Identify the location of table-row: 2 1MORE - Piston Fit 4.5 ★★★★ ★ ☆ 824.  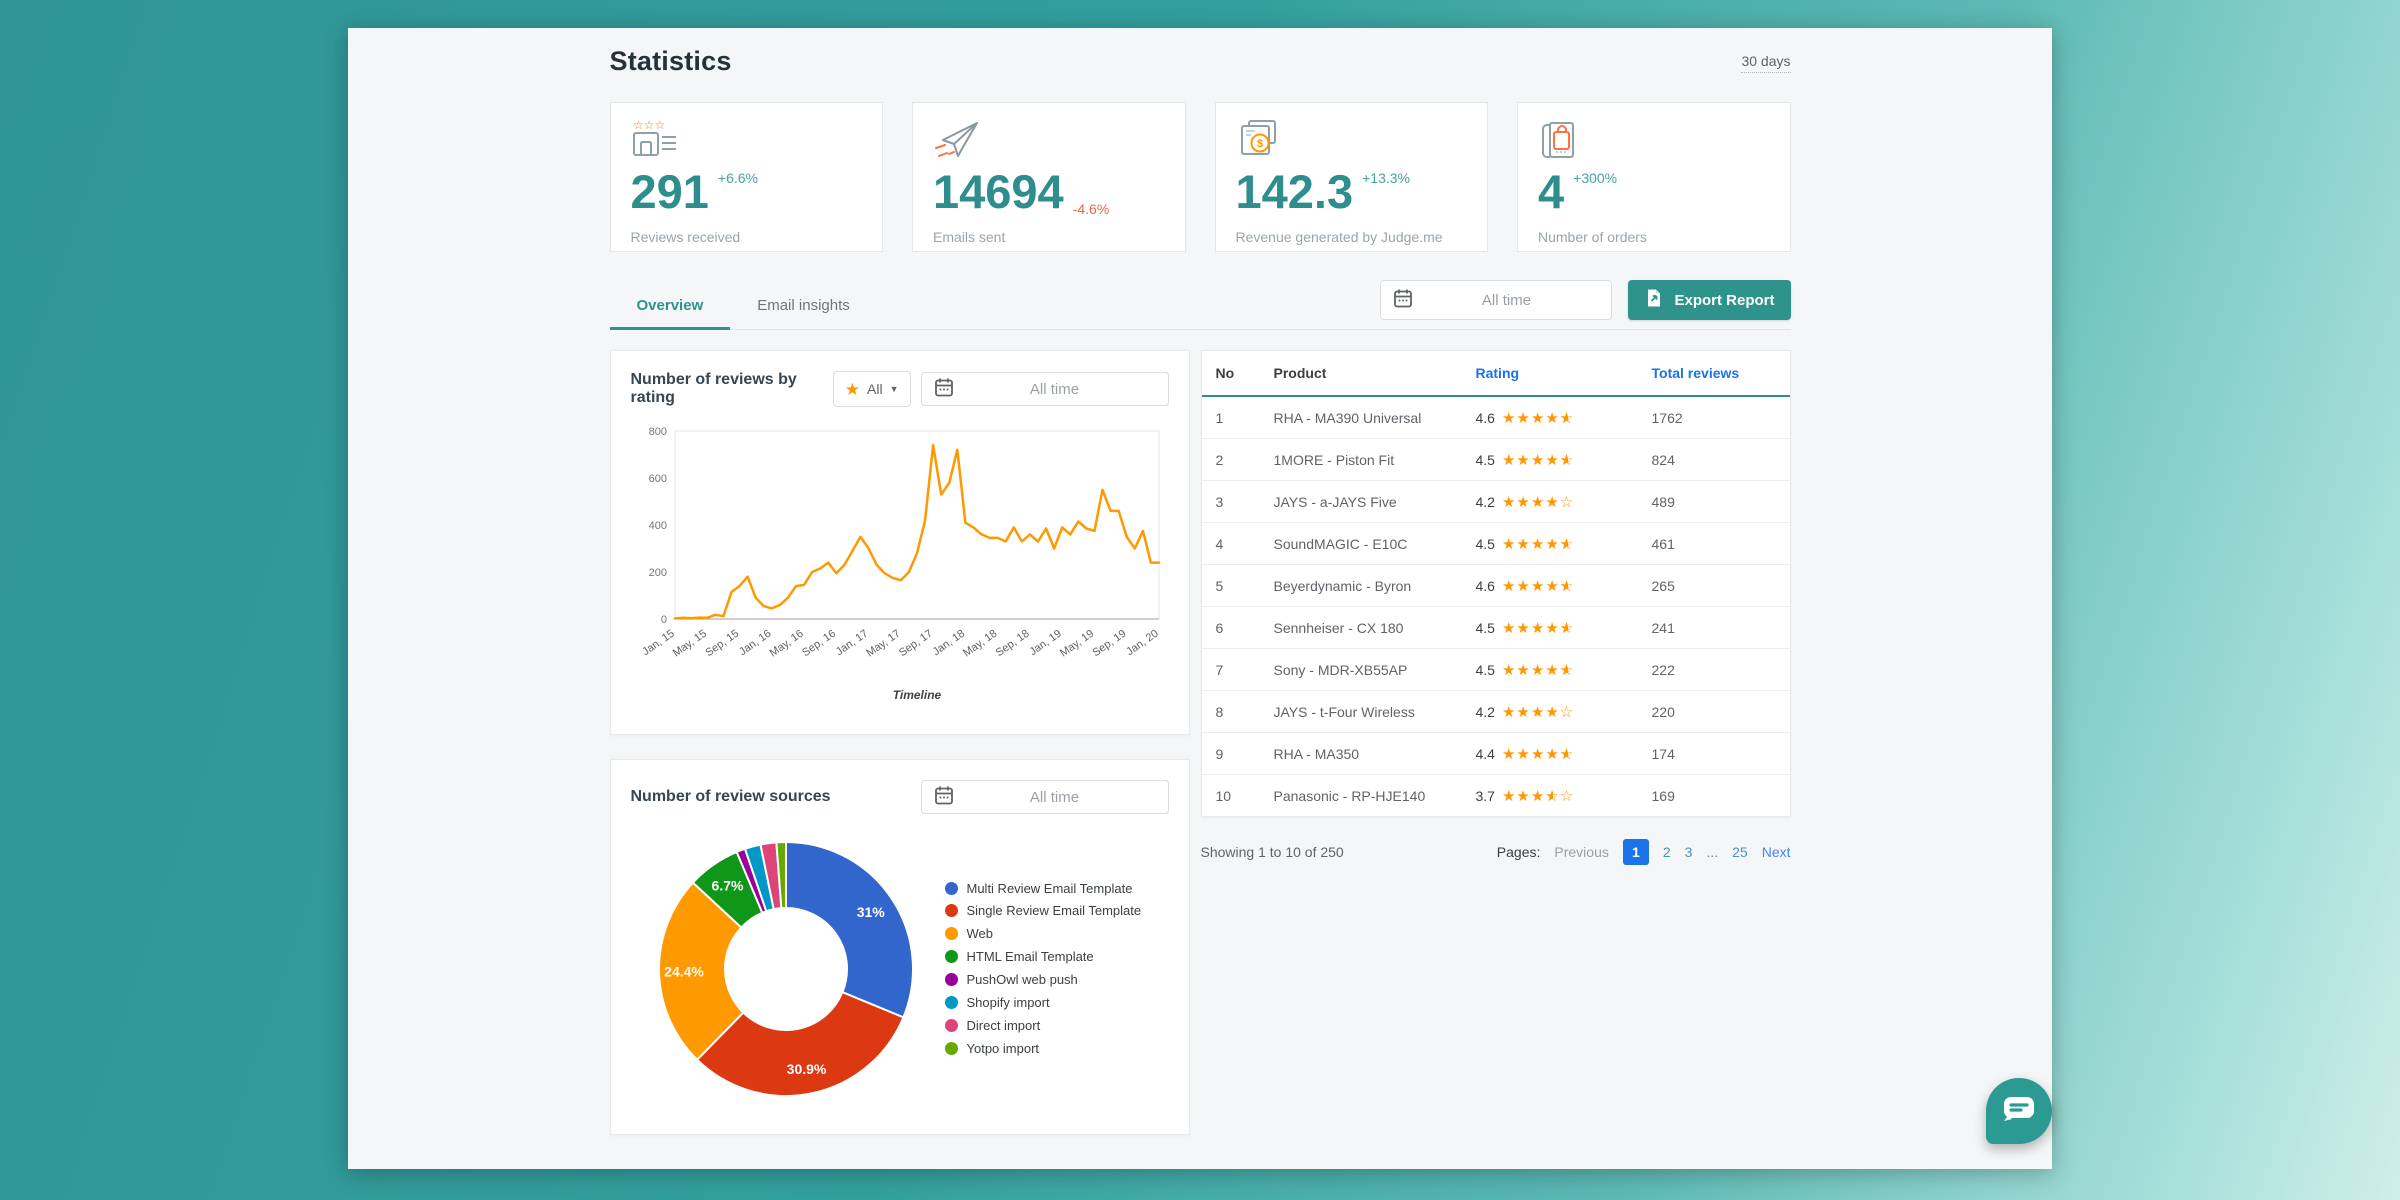
(1495, 460).